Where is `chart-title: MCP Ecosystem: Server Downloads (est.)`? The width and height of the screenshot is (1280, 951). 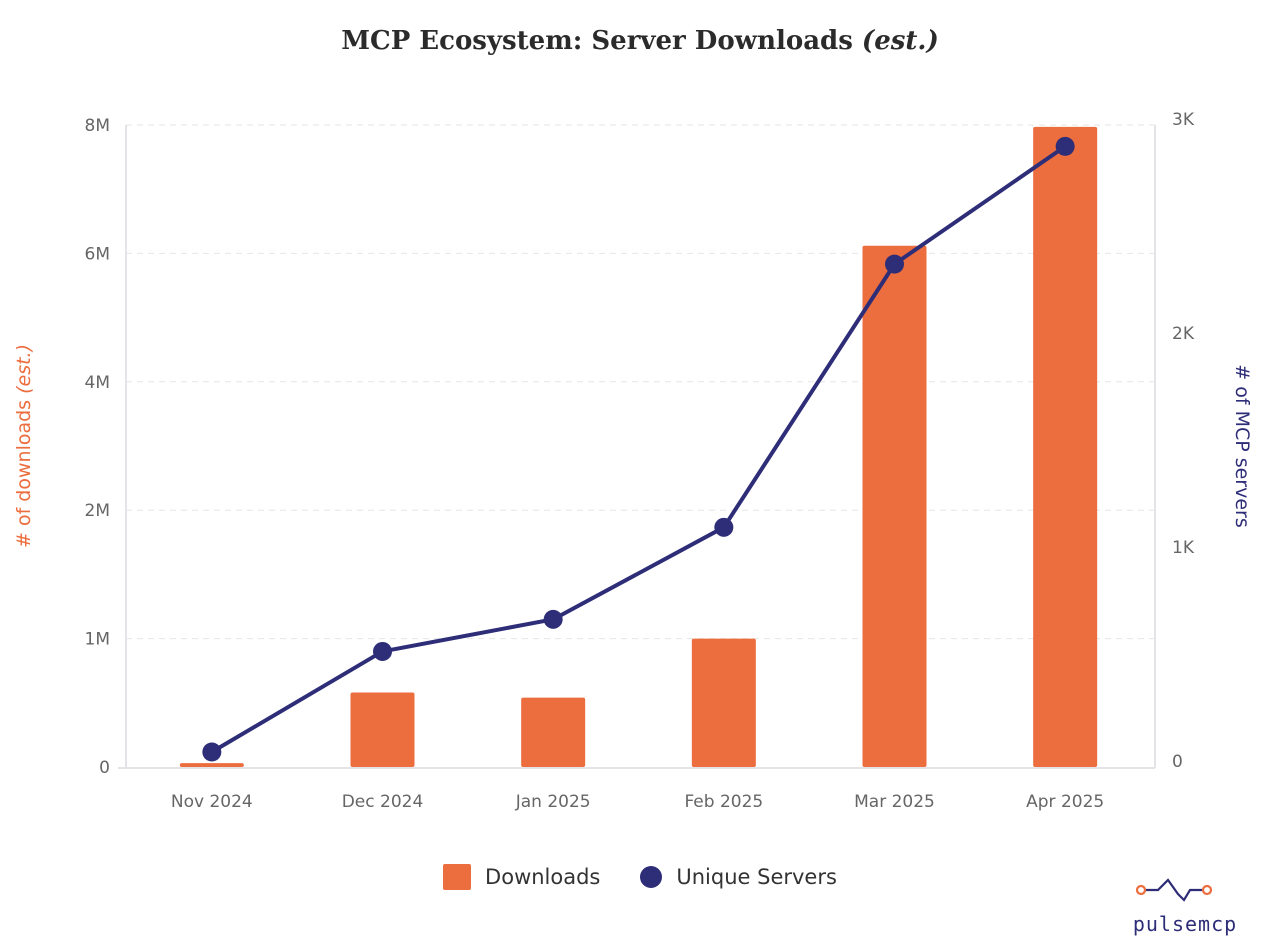
chart-title: MCP Ecosystem: Server Downloads (est.) is located at coordinates (640, 41).